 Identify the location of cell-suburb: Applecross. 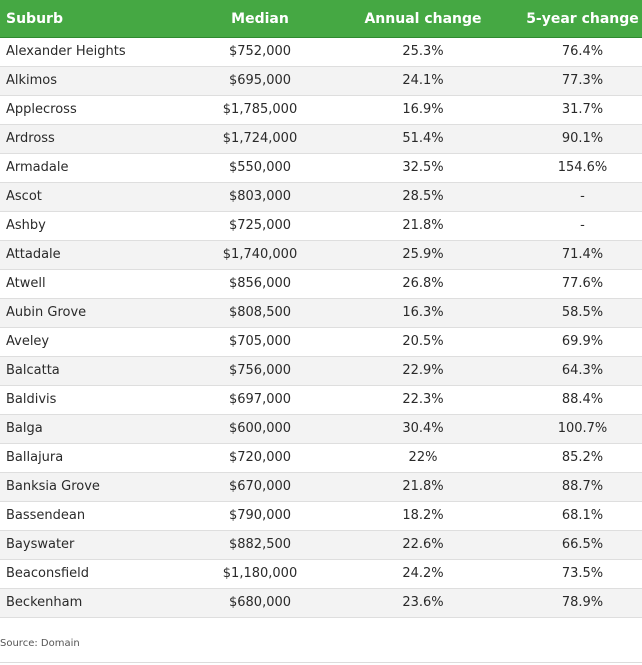
(41, 109).